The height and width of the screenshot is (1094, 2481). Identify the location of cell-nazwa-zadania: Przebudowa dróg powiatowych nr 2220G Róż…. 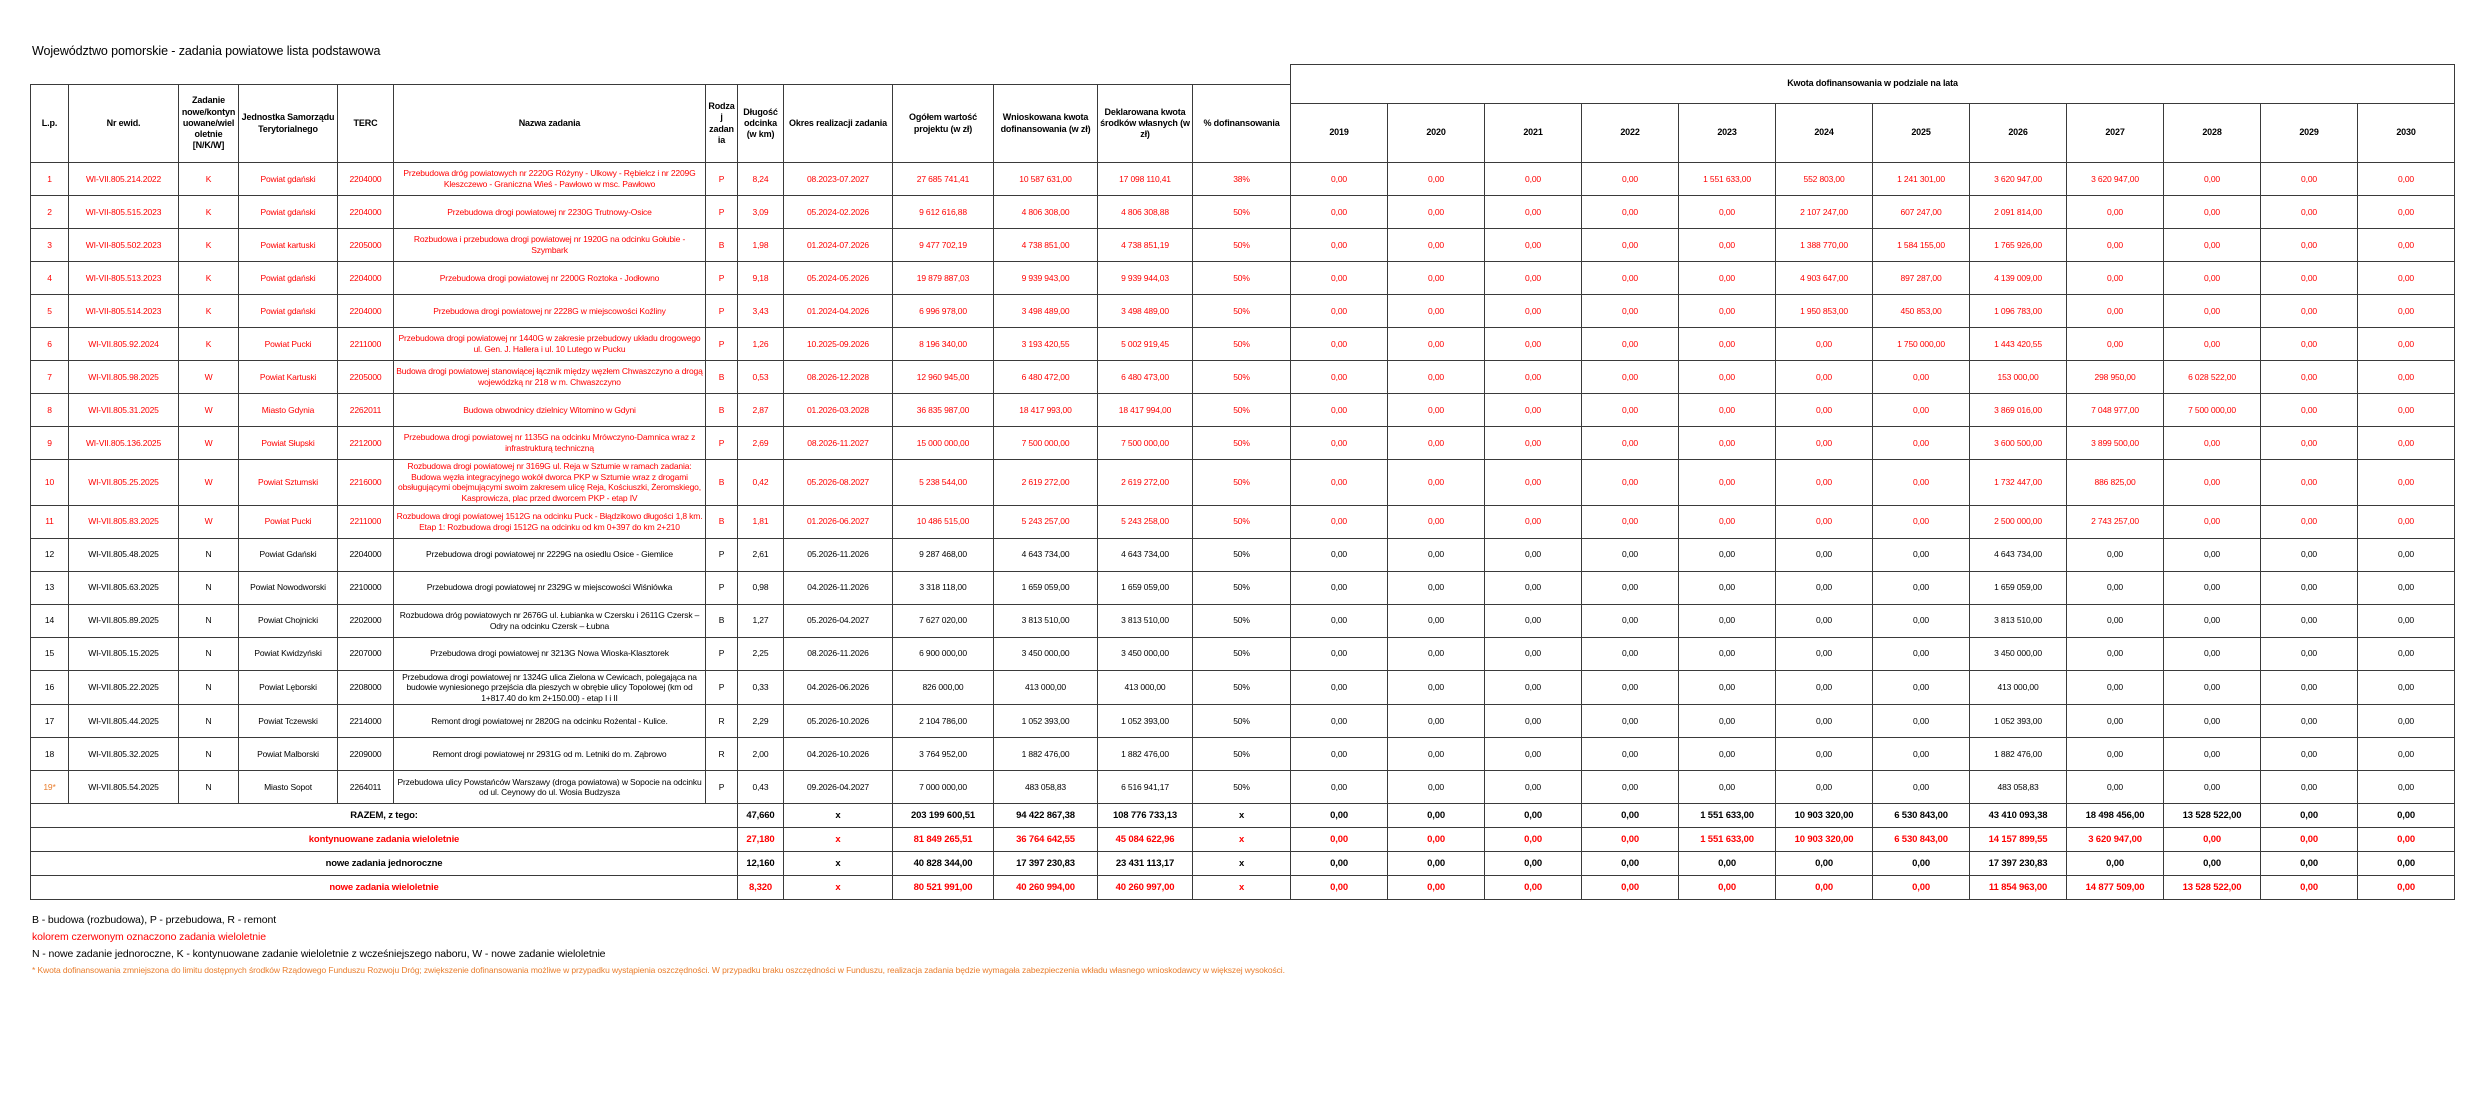
(549, 179).